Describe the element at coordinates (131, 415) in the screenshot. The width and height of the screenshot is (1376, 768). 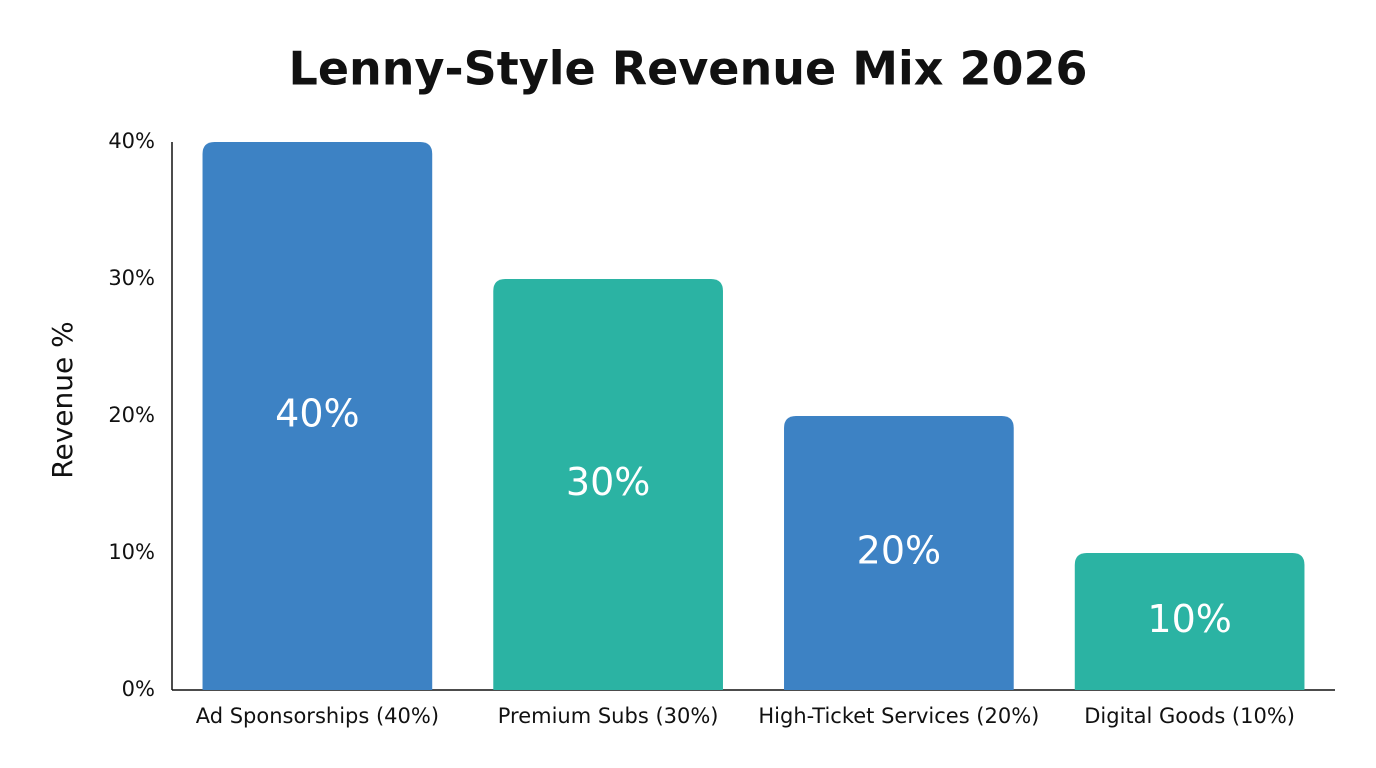
I see `y-tick-label: 20%` at that location.